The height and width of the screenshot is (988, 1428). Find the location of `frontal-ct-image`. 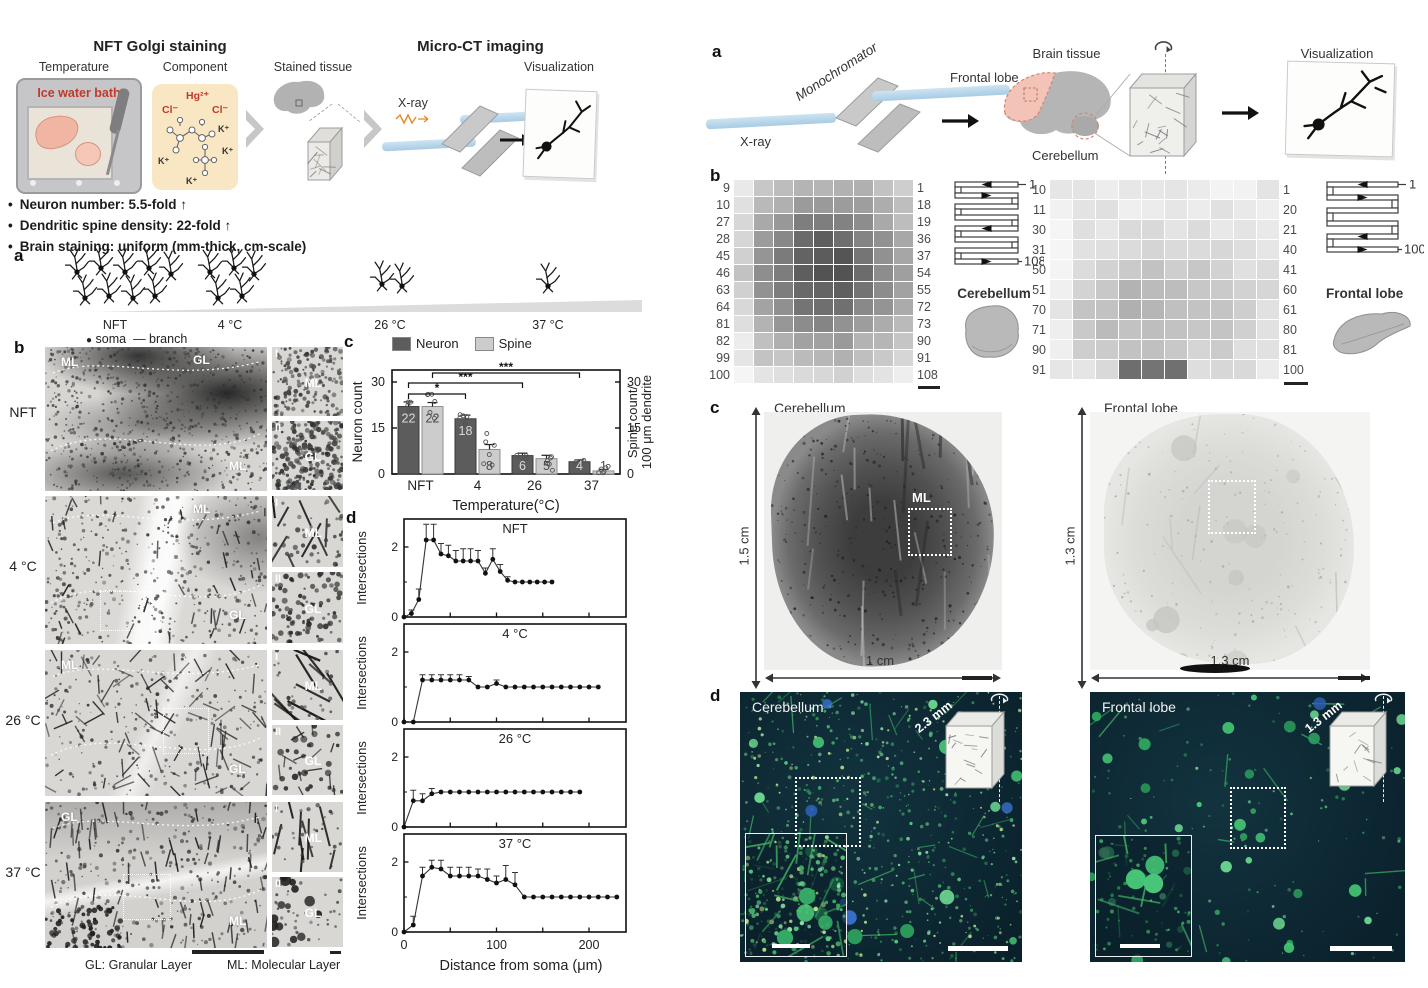

frontal-ct-image is located at coordinates (1230, 541).